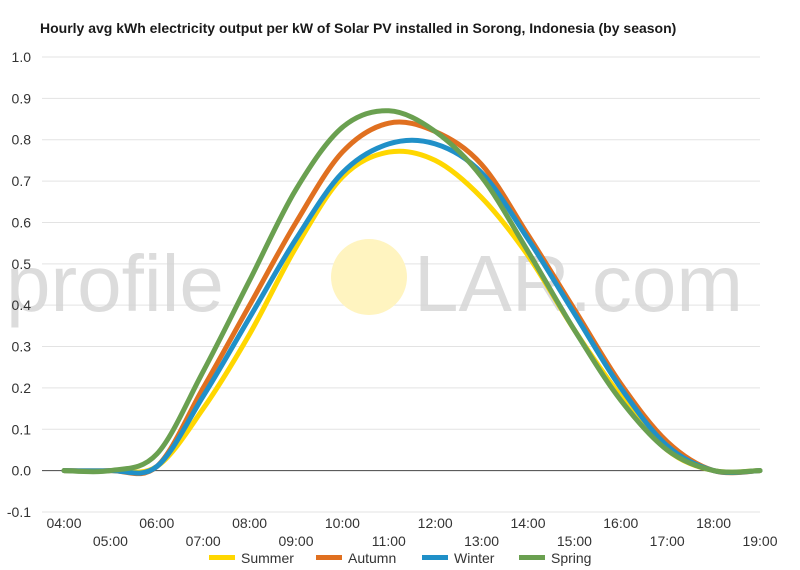 Image resolution: width=800 pixels, height=570 pixels. I want to click on x-tick-label: 10:00, so click(342, 523).